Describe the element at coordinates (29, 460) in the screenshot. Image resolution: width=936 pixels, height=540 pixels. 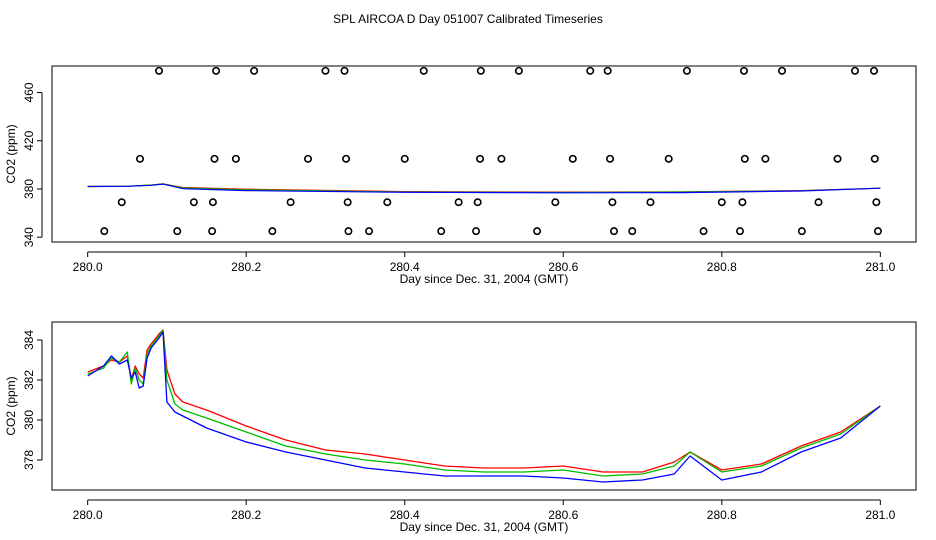
I see `y-tick-label: 378` at that location.